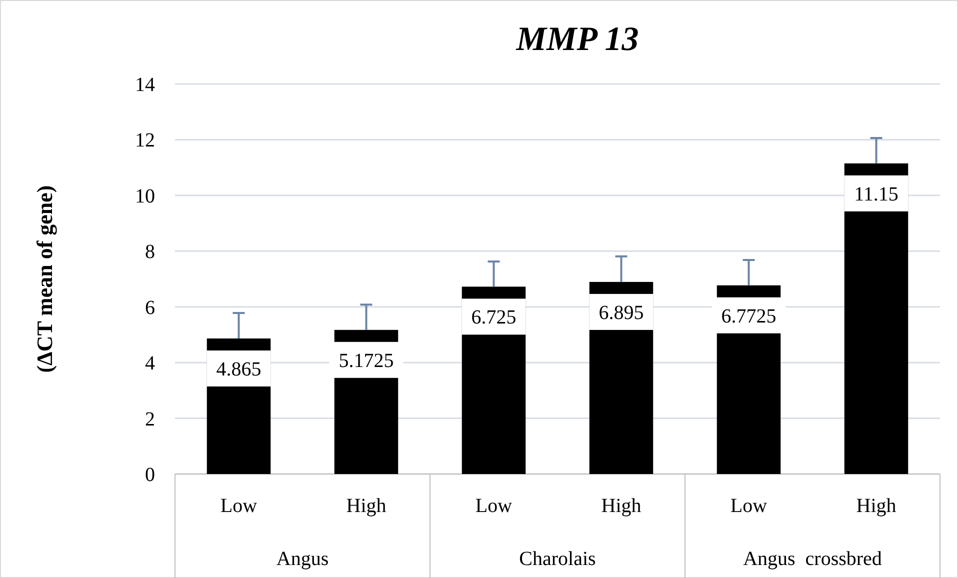  What do you see at coordinates (577, 39) in the screenshot?
I see `chart-title: MMP 13` at bounding box center [577, 39].